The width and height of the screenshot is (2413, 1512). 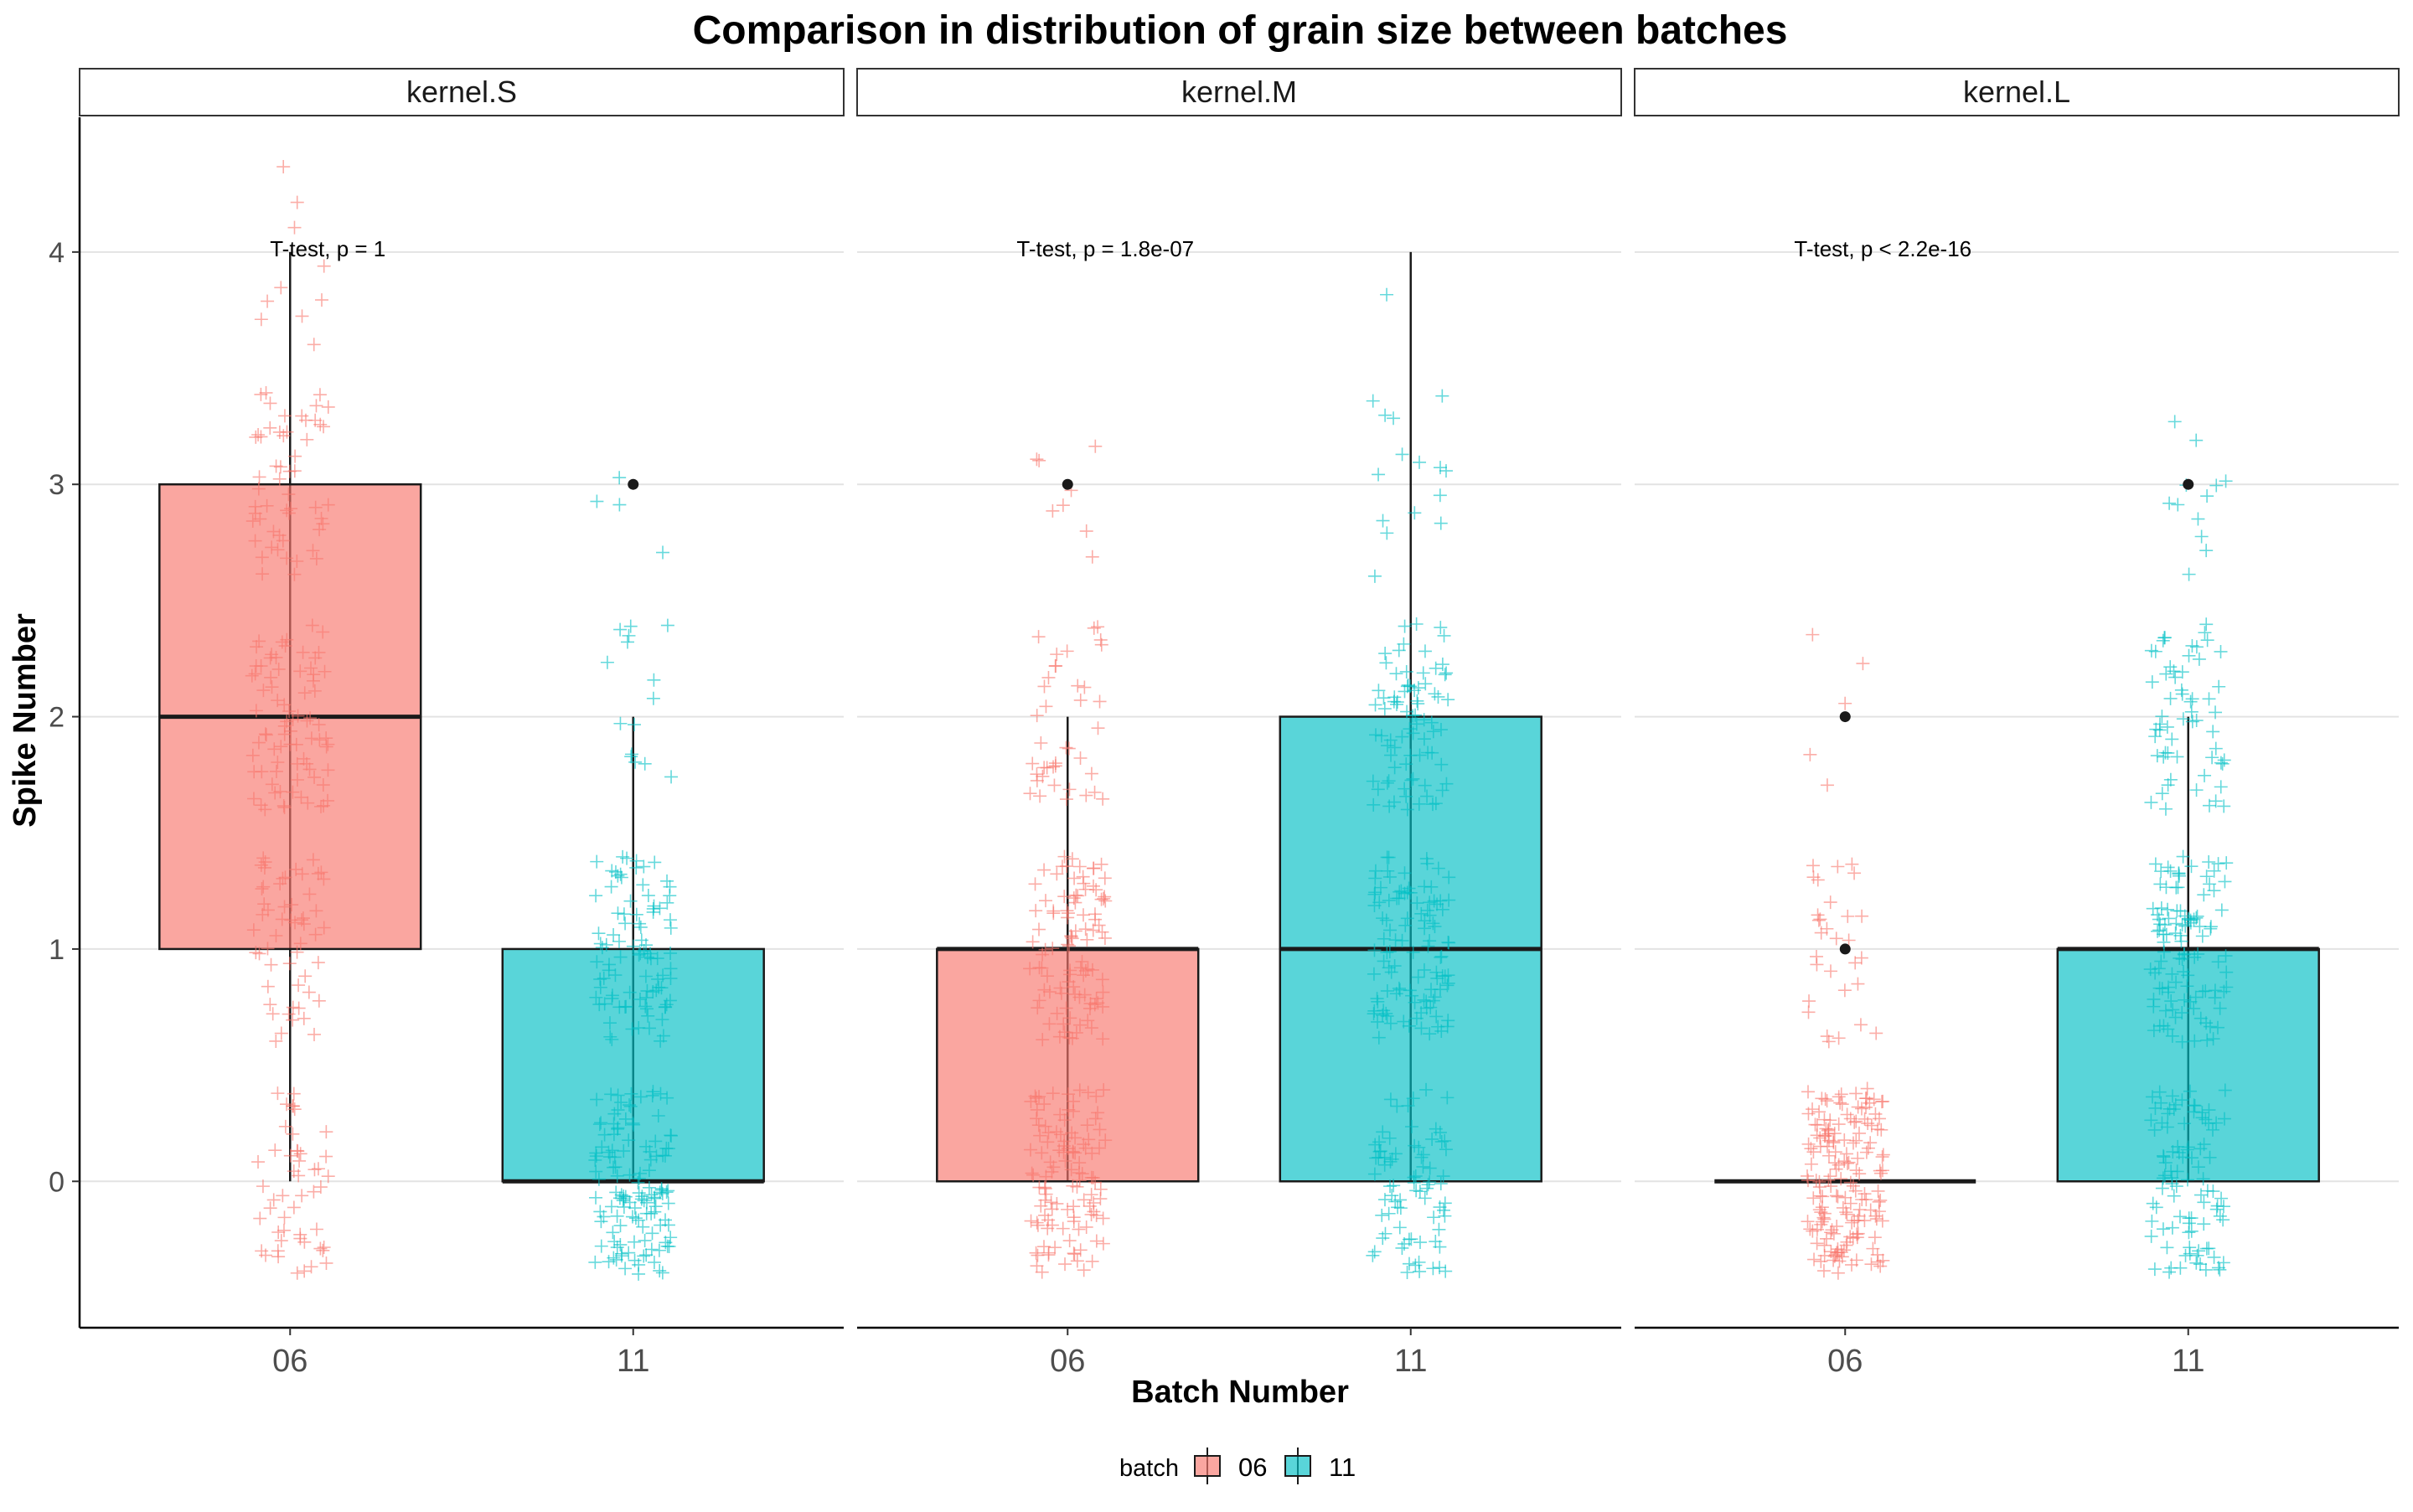 What do you see at coordinates (633, 484) in the screenshot?
I see `outlier-point` at bounding box center [633, 484].